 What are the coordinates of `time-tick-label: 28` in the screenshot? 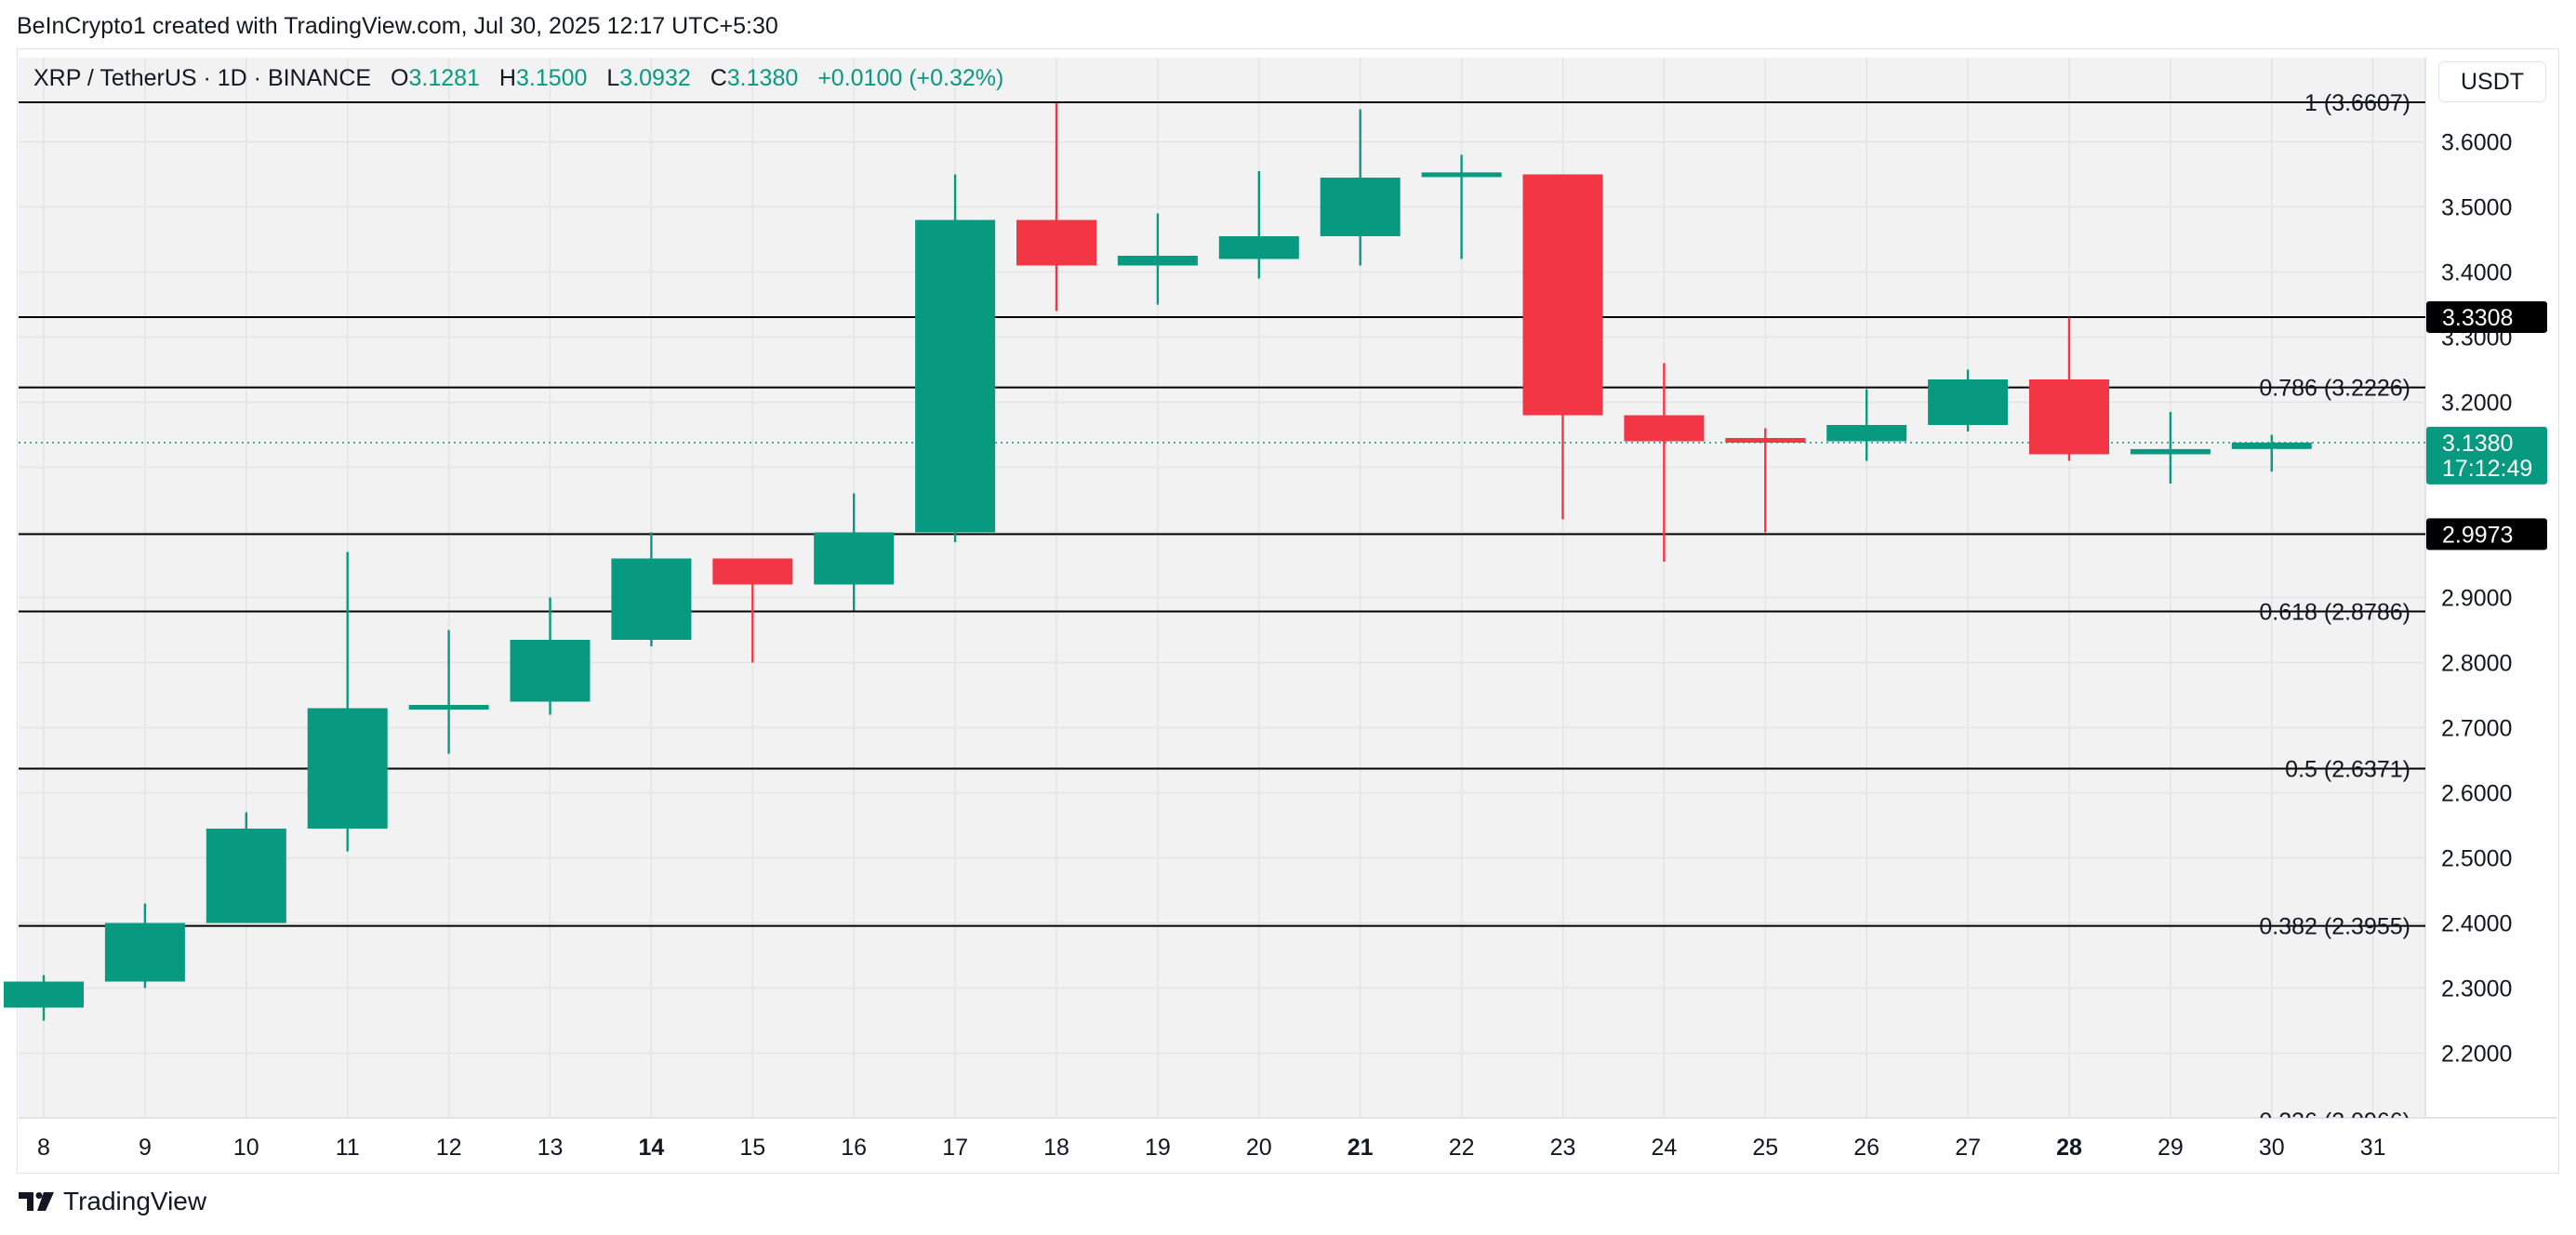 It's located at (2069, 1148).